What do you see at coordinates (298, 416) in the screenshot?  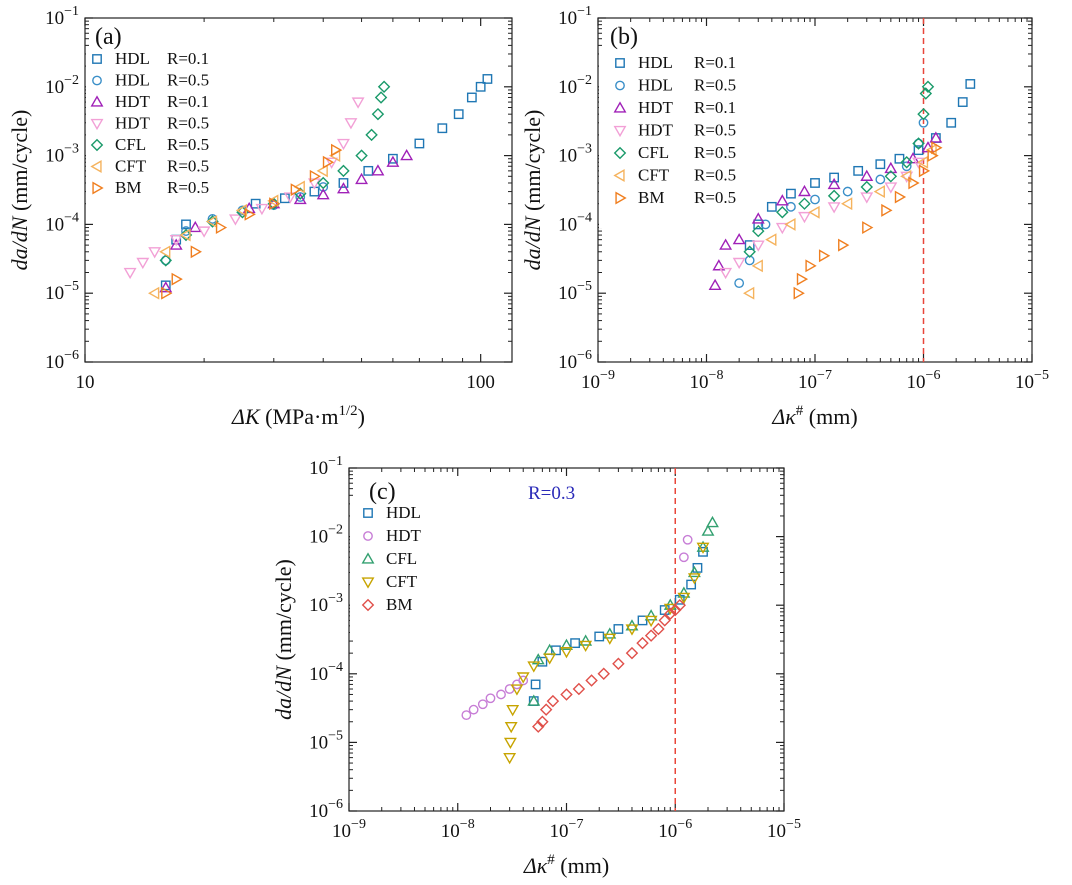 I see `x-axis-label: ΔK (MPa·m1/2)` at bounding box center [298, 416].